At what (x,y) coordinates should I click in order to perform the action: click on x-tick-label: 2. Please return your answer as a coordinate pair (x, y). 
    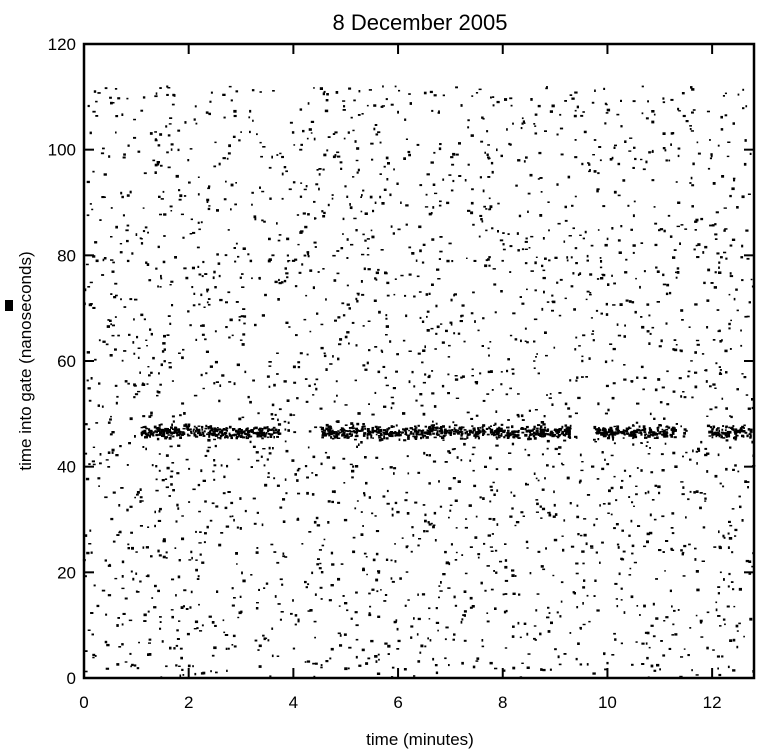
    Looking at the image, I should click on (188, 702).